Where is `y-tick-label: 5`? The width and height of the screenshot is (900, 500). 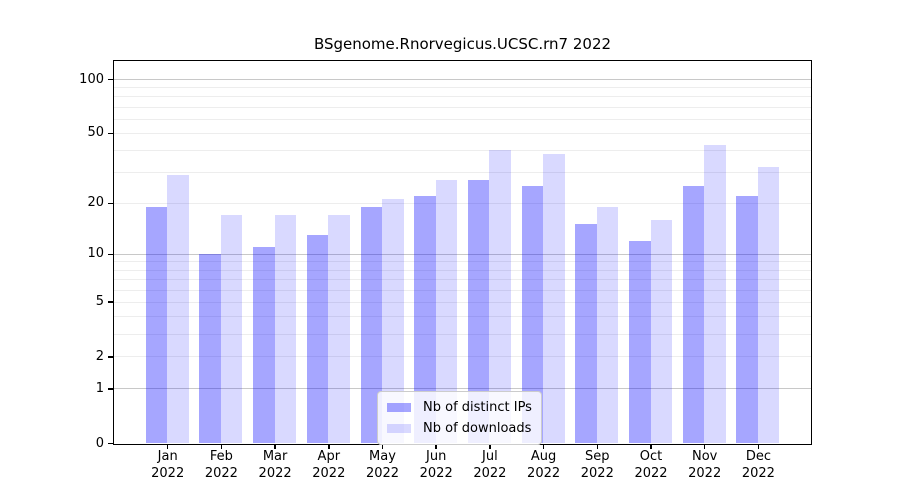 y-tick-label: 5 is located at coordinates (99, 302).